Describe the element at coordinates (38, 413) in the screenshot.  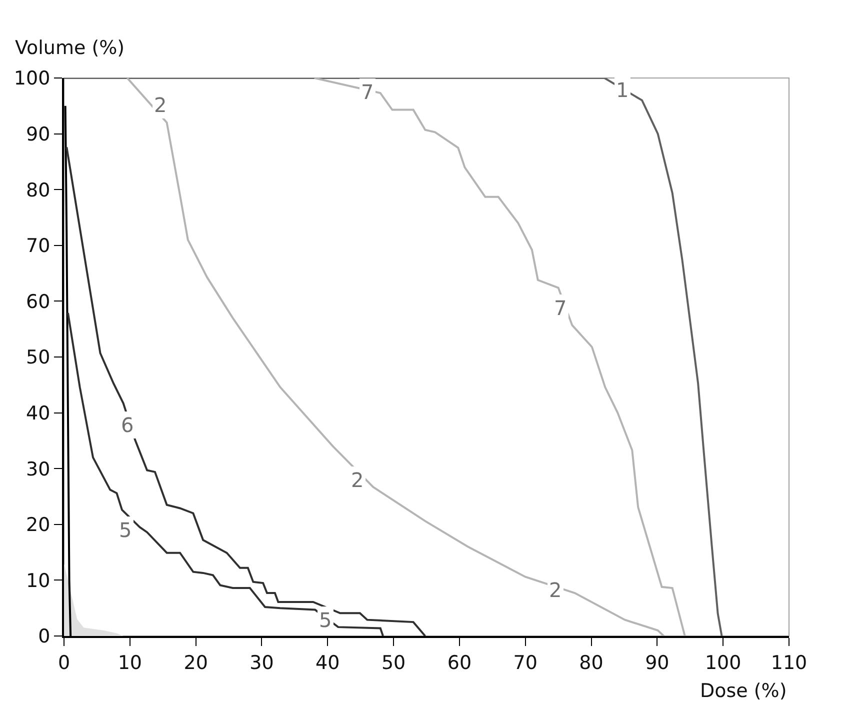
I see `y-tick-label: 40` at that location.